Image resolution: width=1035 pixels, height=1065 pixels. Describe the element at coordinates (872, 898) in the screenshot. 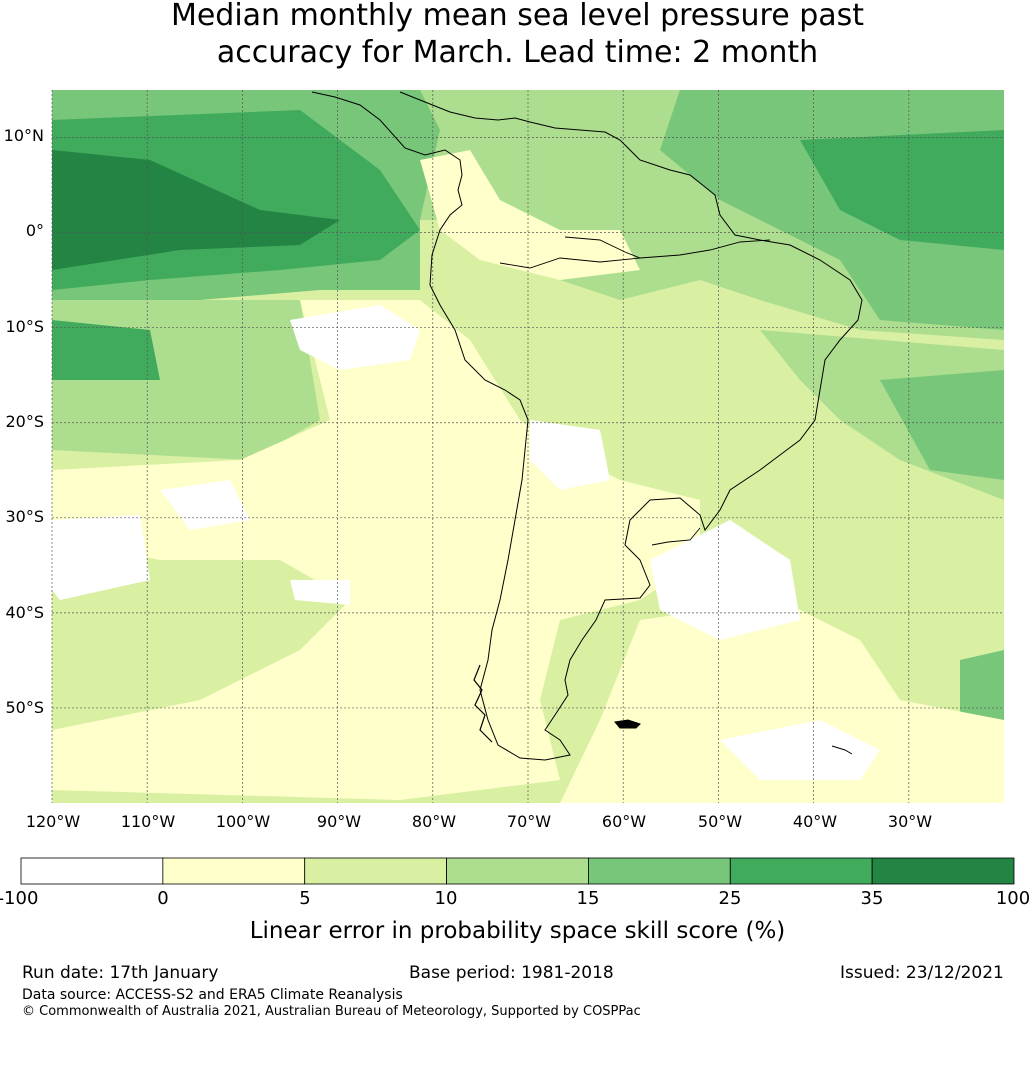

I see `colorbar-tick-35: 35` at that location.